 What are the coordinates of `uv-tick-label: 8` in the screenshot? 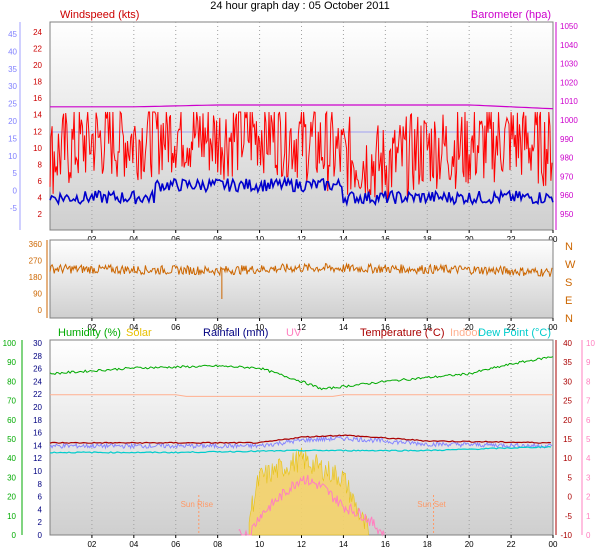 It's located at (588, 381).